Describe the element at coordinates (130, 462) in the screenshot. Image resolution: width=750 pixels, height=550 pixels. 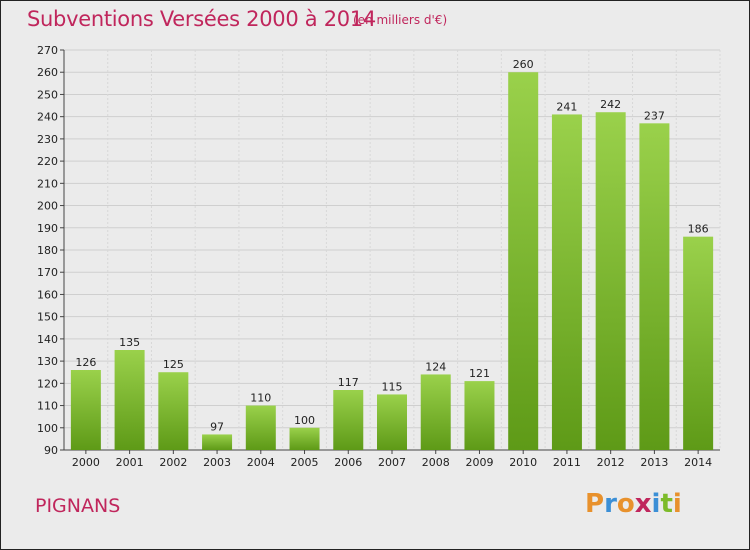
I see `x-tick-label-2001: 2001` at that location.